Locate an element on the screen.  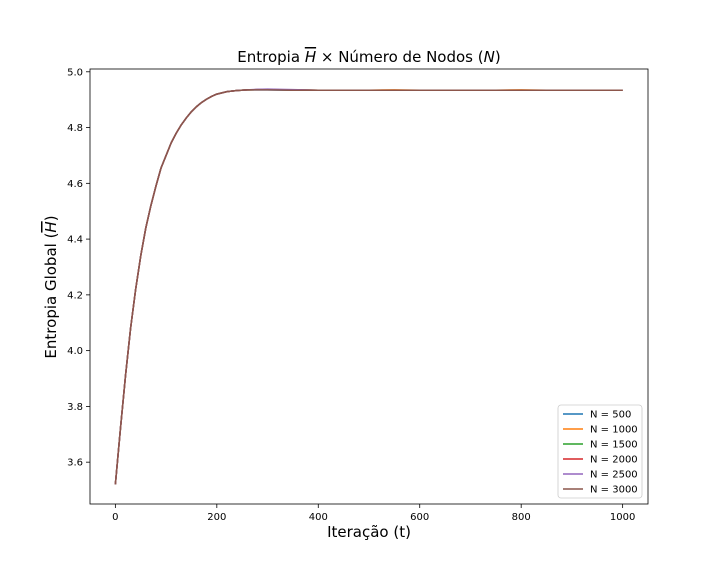
y-tick-label: 3.8 is located at coordinates (75, 407).